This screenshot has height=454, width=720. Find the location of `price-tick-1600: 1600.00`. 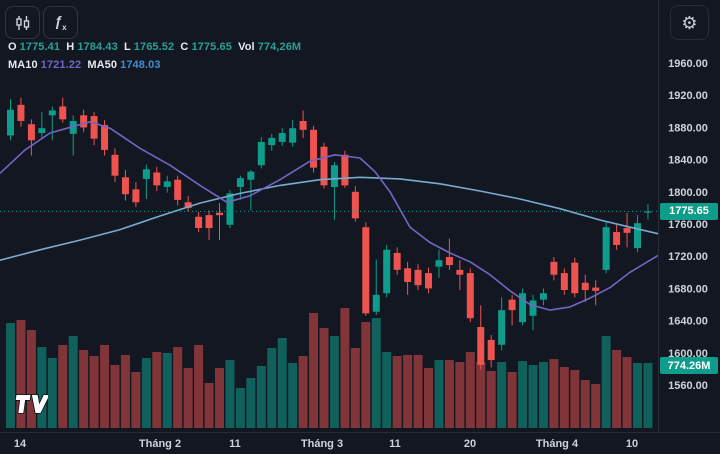

price-tick-1600: 1600.00 is located at coordinates (688, 354).